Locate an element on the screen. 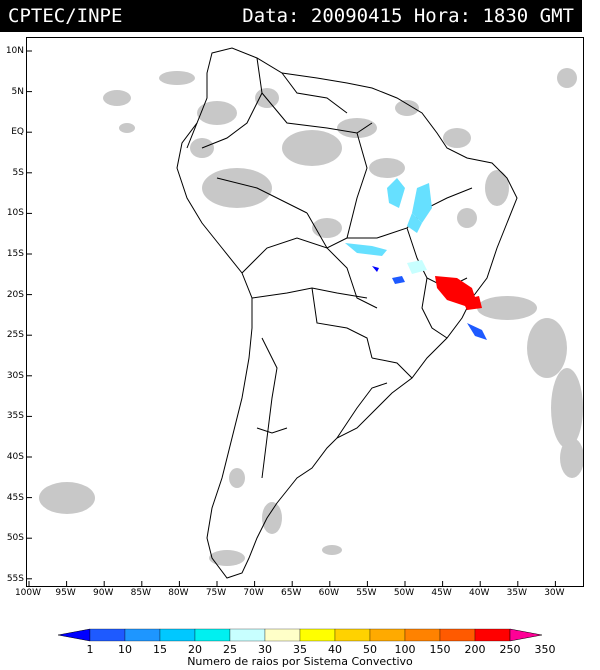 This screenshot has height=670, width=600. legend-value: 10 is located at coordinates (125, 649).